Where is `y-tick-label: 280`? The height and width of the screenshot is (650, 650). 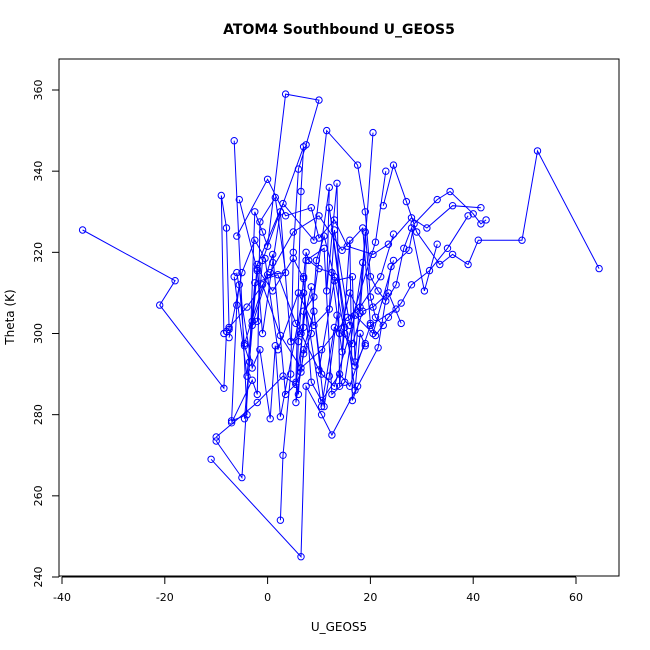
y-tick-label: 280 is located at coordinates (38, 414).